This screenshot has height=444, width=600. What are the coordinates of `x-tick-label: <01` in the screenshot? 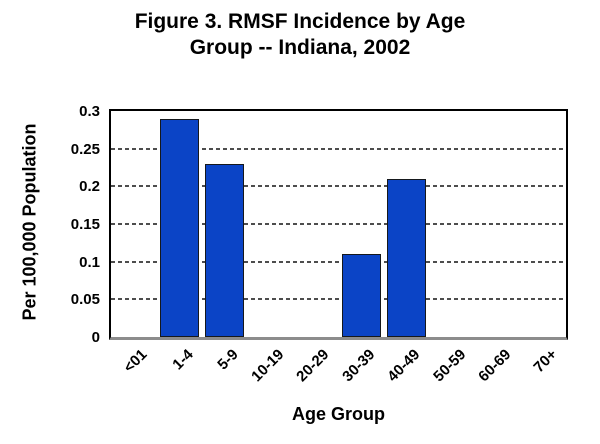 It's located at (135, 361).